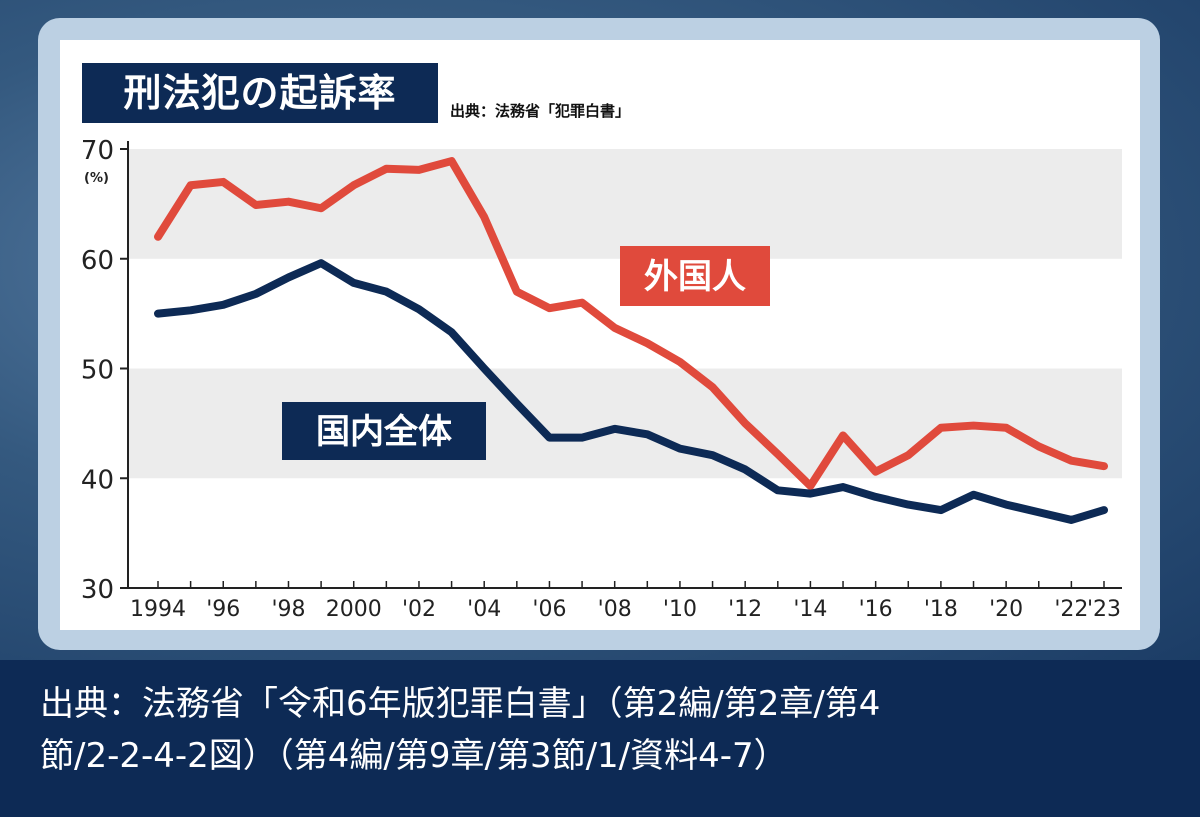  I want to click on y-axis-unit: (%), so click(96, 178).